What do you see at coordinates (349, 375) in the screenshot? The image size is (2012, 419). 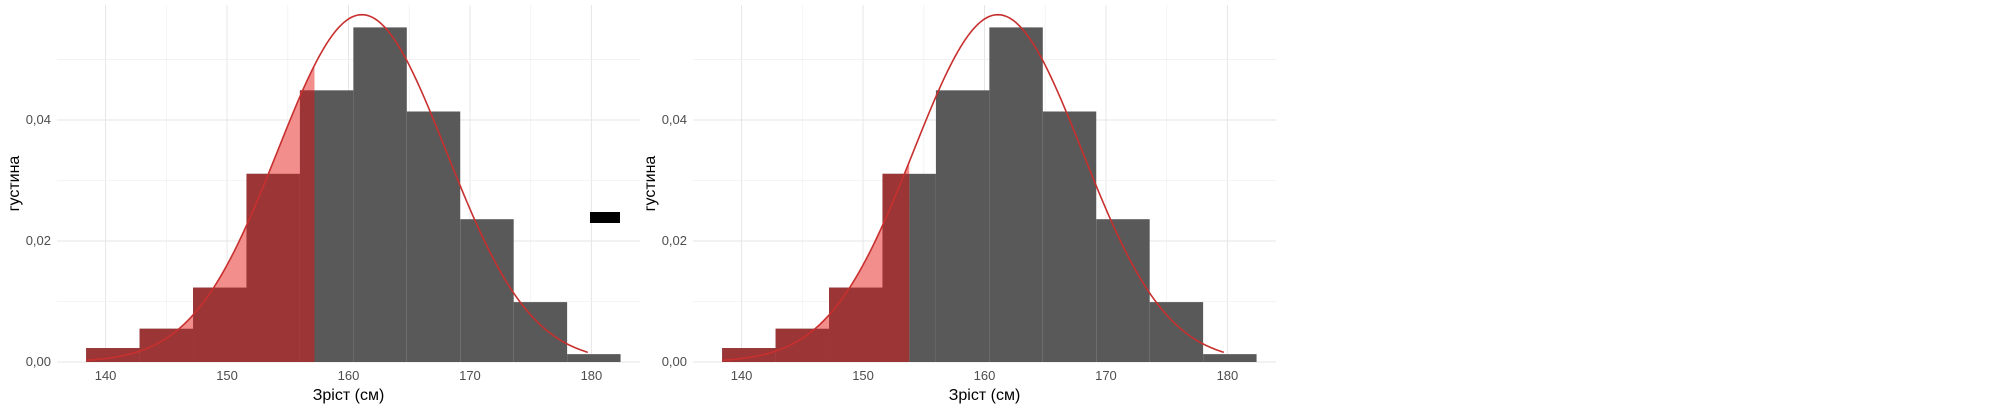 I see `chart0-x-tick-label-2: 160` at bounding box center [349, 375].